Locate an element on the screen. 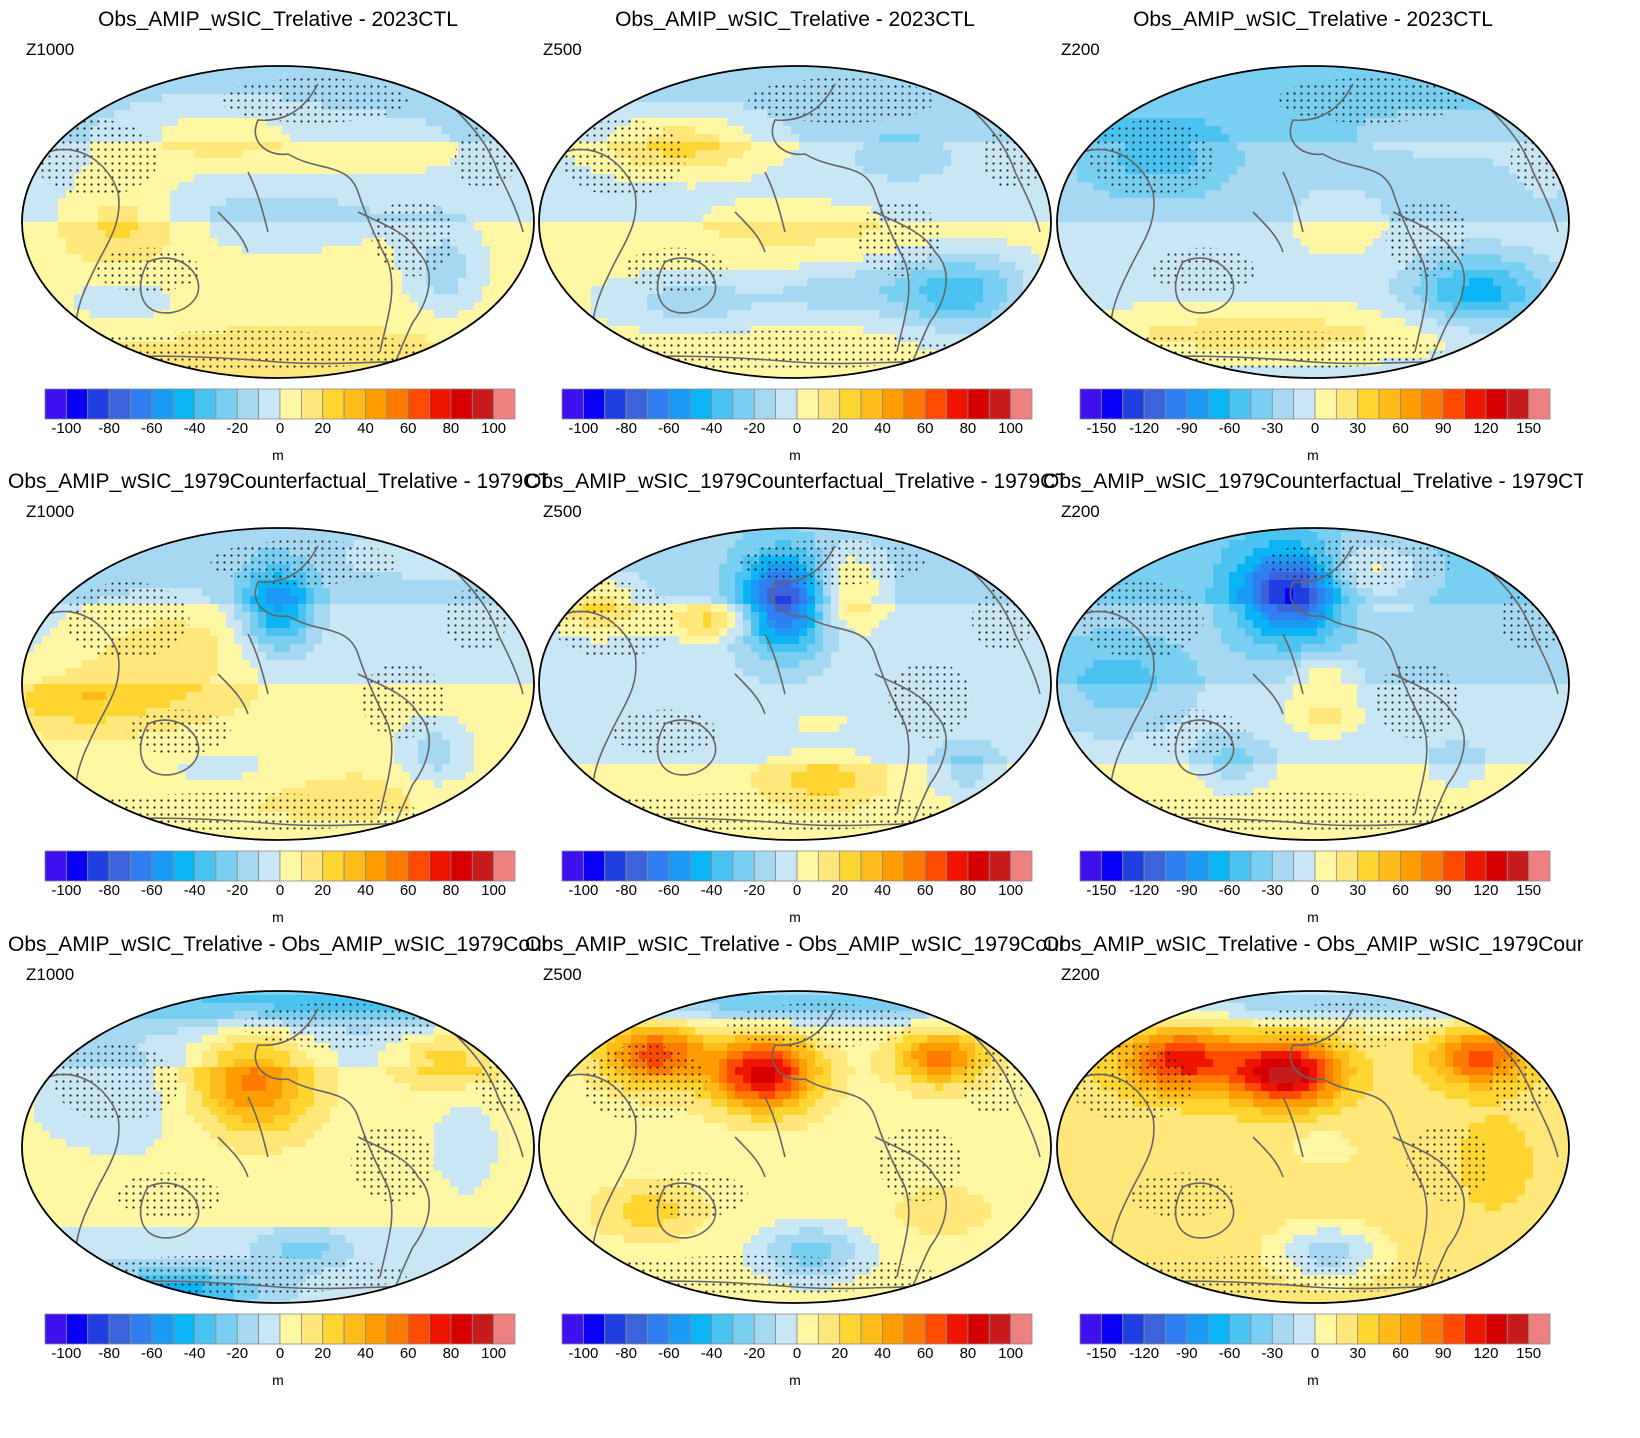 This screenshot has width=1640, height=1438. colorbar-tick-label: -150 is located at coordinates (1101, 428).